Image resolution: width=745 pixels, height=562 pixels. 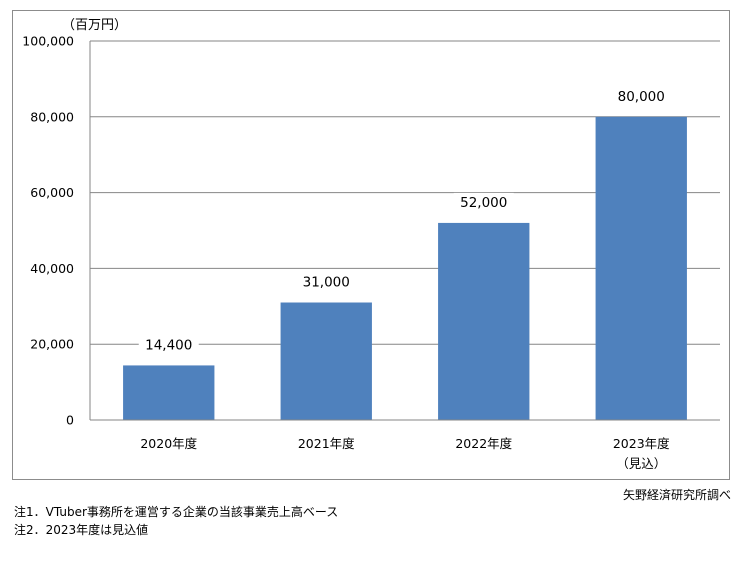 I want to click on data-label: 80,000, so click(x=641, y=97).